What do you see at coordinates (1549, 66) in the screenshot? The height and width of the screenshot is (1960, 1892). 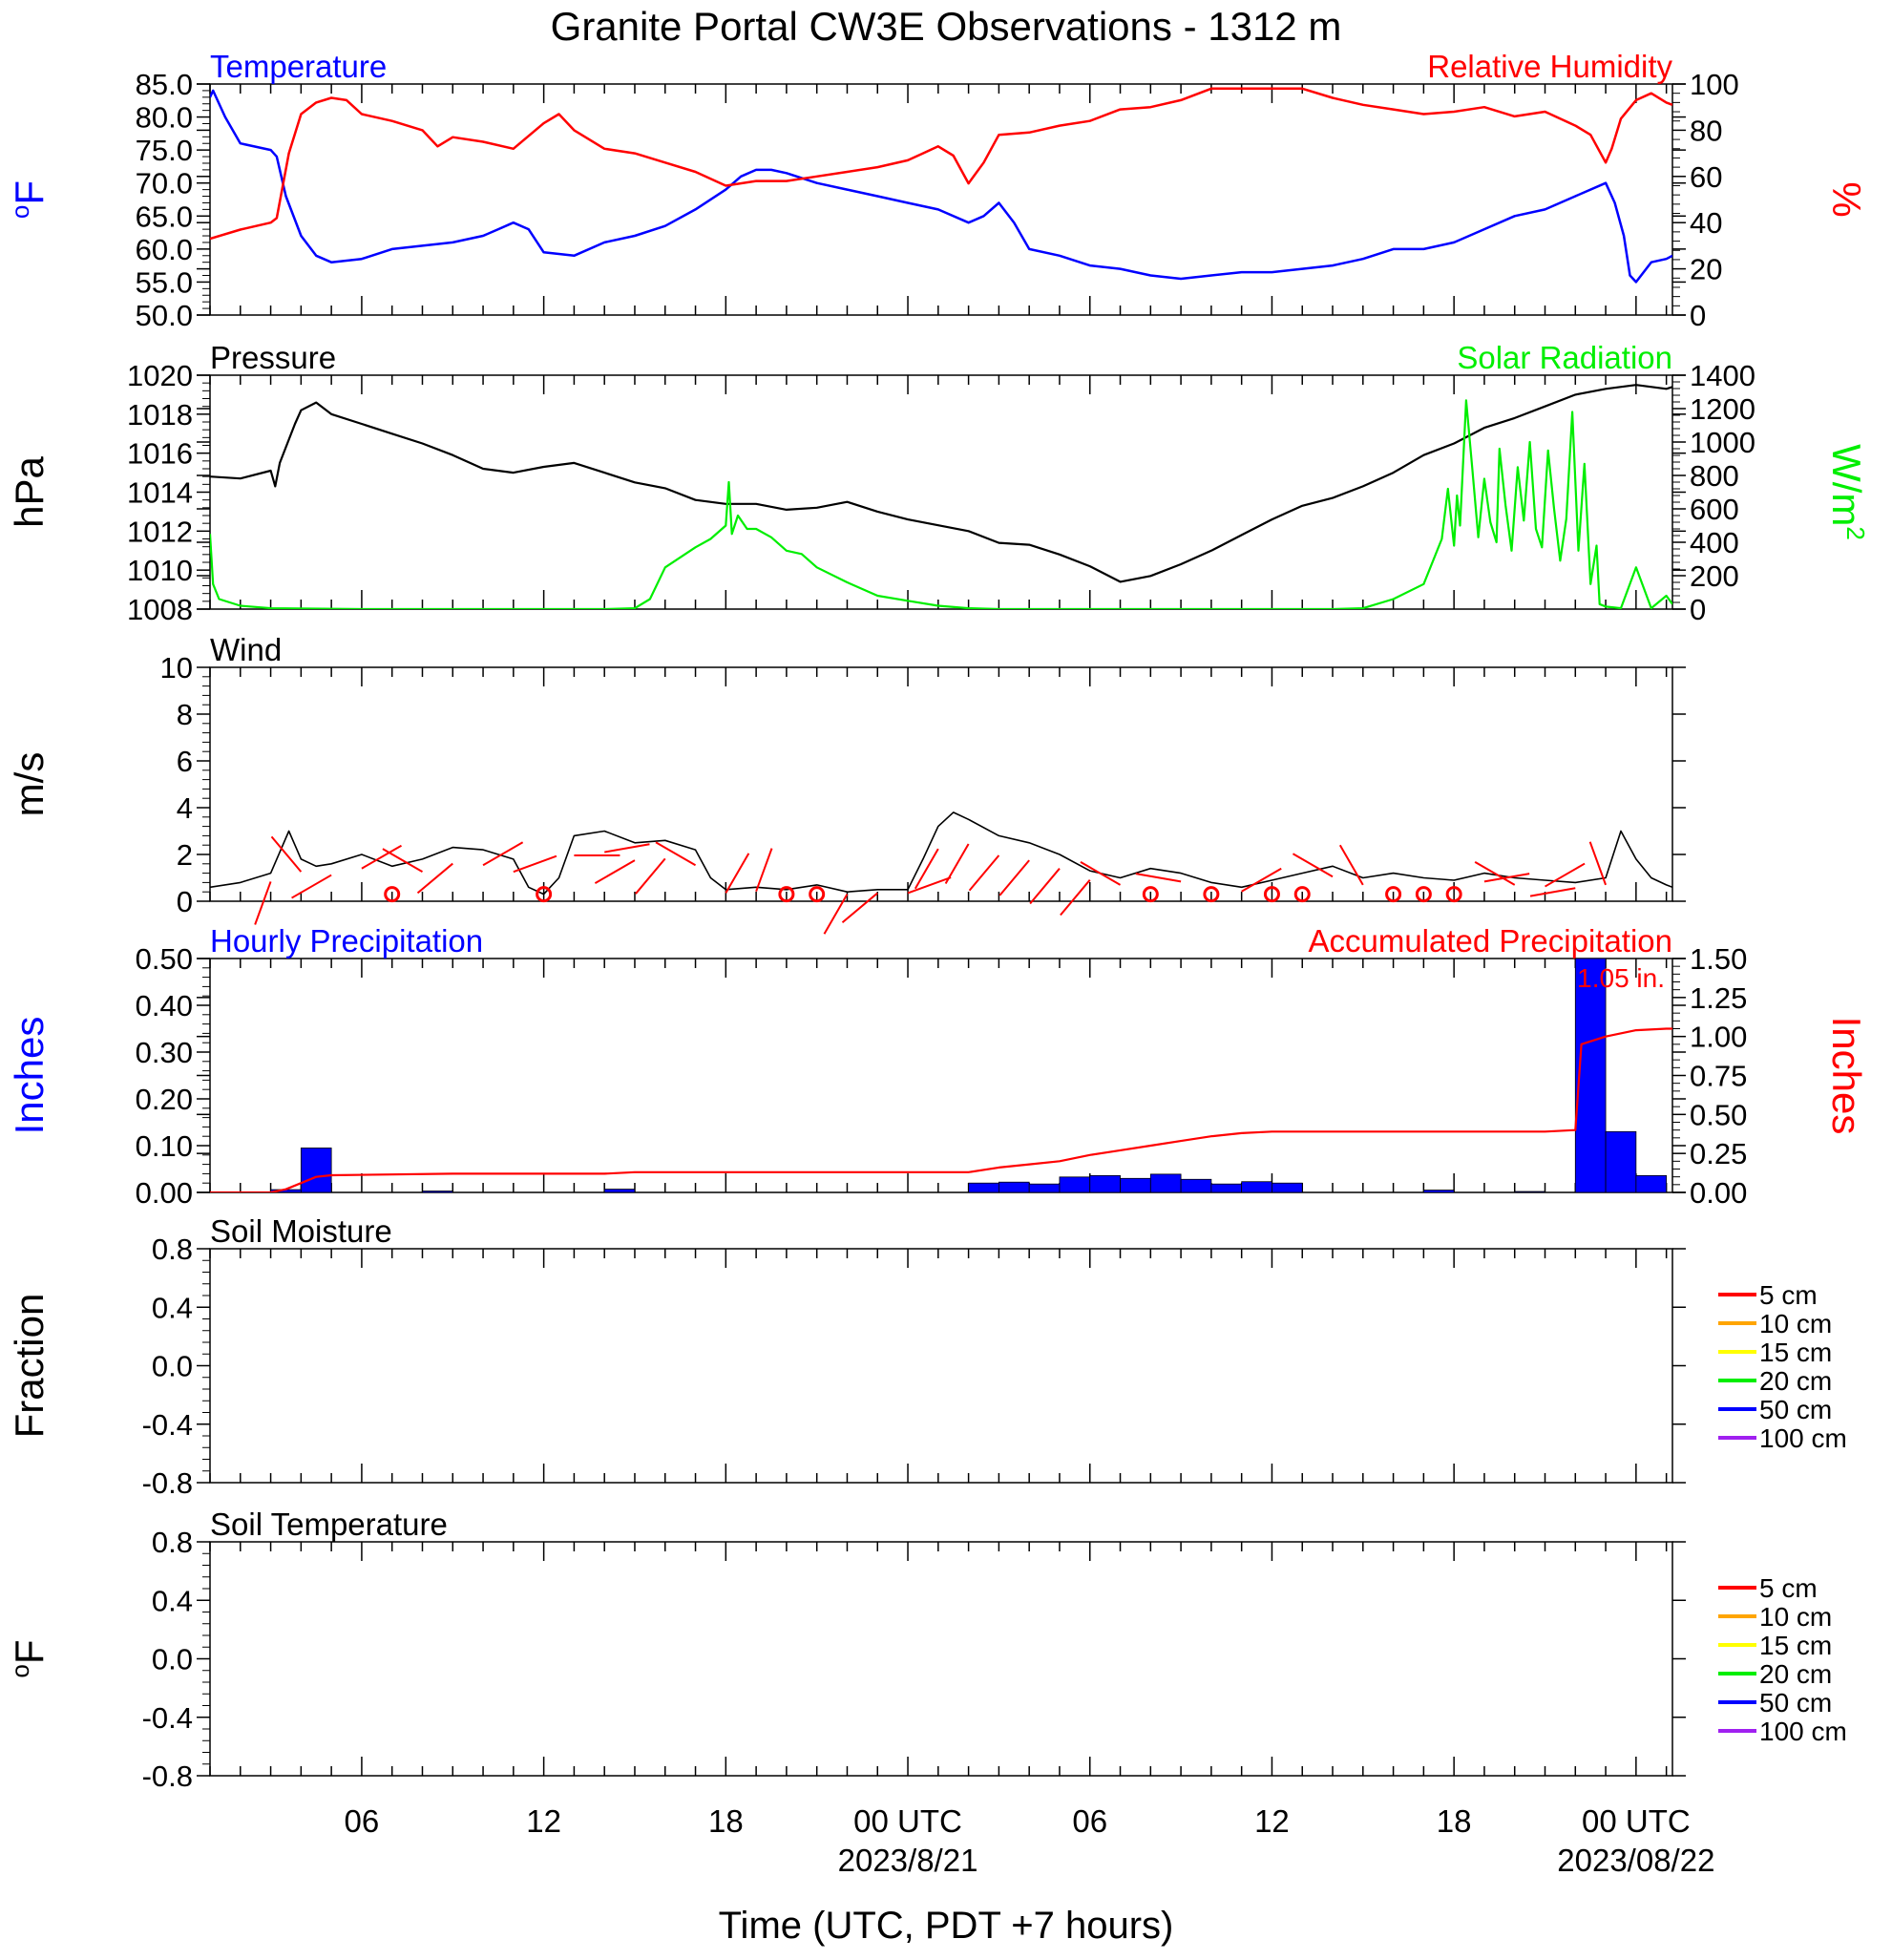 I see `panel-right-title: Relative Humidity` at bounding box center [1549, 66].